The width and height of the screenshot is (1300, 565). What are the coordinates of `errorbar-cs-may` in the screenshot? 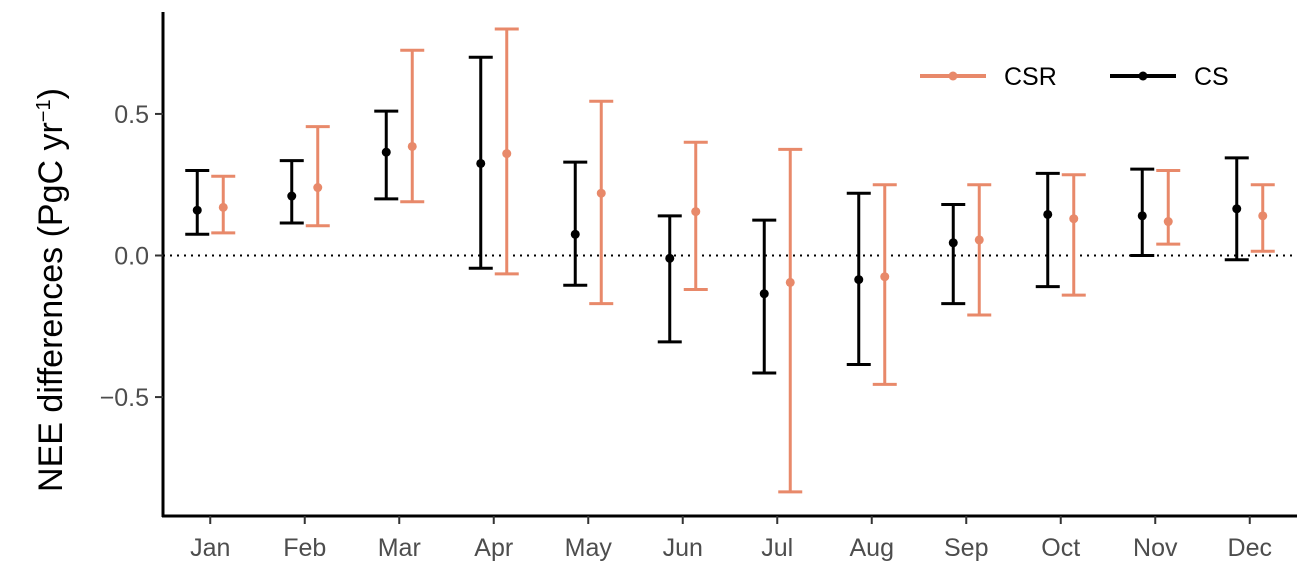 It's located at (575, 223).